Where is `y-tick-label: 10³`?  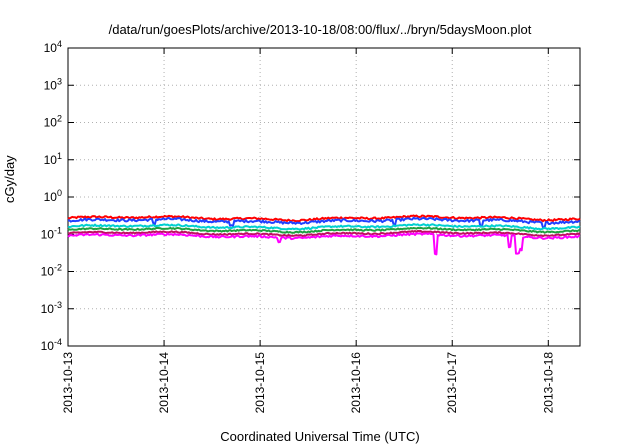 y-tick-label: 10³ is located at coordinates (53, 84).